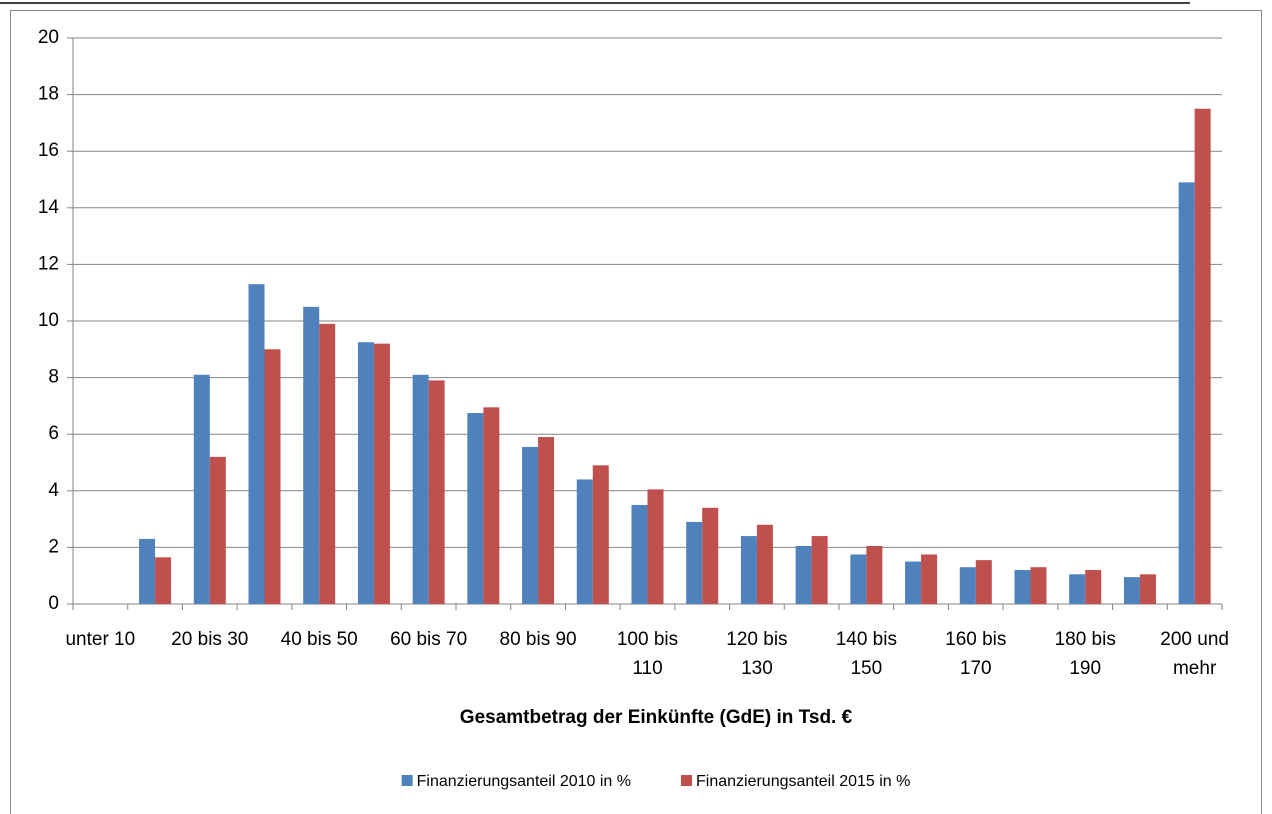 Image resolution: width=1272 pixels, height=814 pixels. What do you see at coordinates (48, 37) in the screenshot?
I see `y-tick-label: 20` at bounding box center [48, 37].